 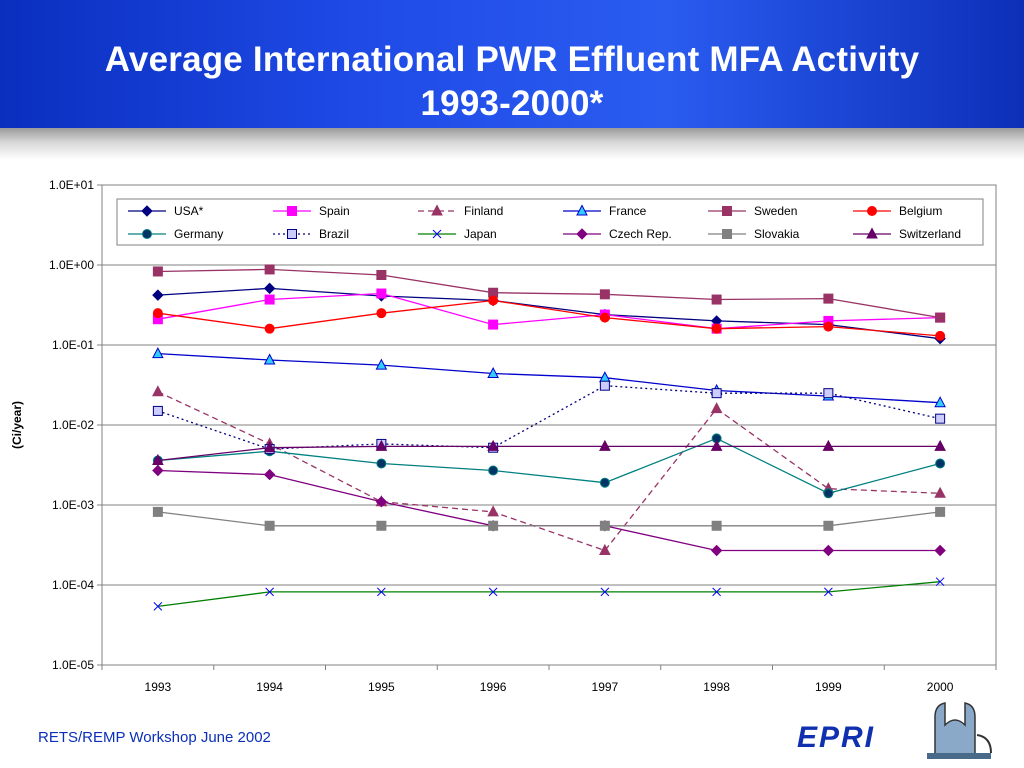 What do you see at coordinates (940, 687) in the screenshot?
I see `x-tick-label: 2000` at bounding box center [940, 687].